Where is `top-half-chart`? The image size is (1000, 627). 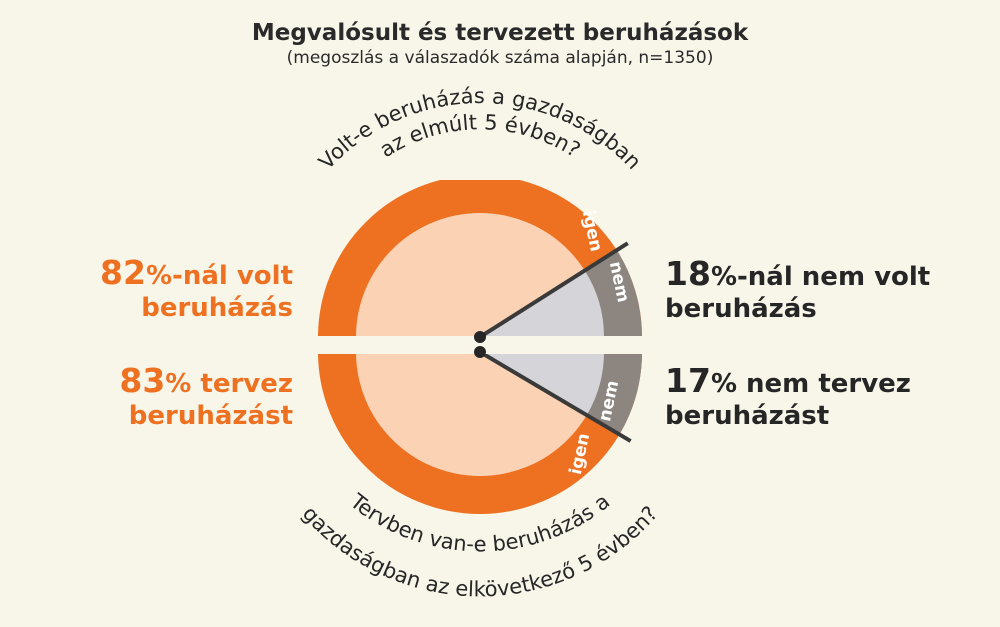 top-half-chart is located at coordinates (480, 261).